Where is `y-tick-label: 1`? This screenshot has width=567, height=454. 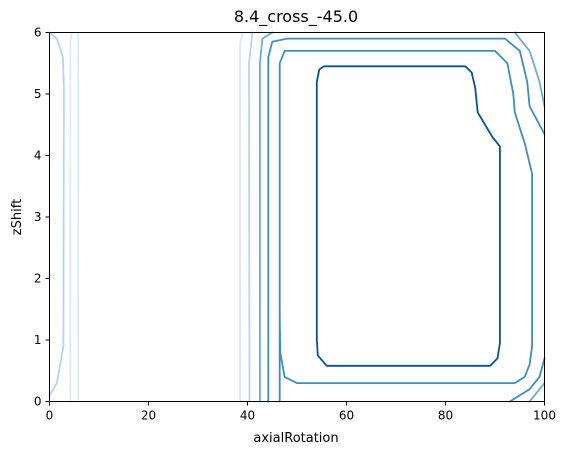 y-tick-label: 1 is located at coordinates (38, 340).